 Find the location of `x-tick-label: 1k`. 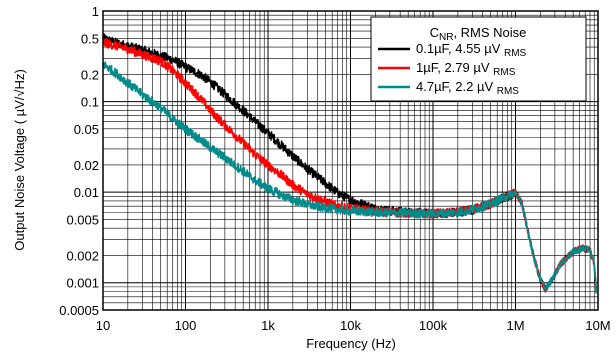

x-tick-label: 1k is located at coordinates (268, 325).